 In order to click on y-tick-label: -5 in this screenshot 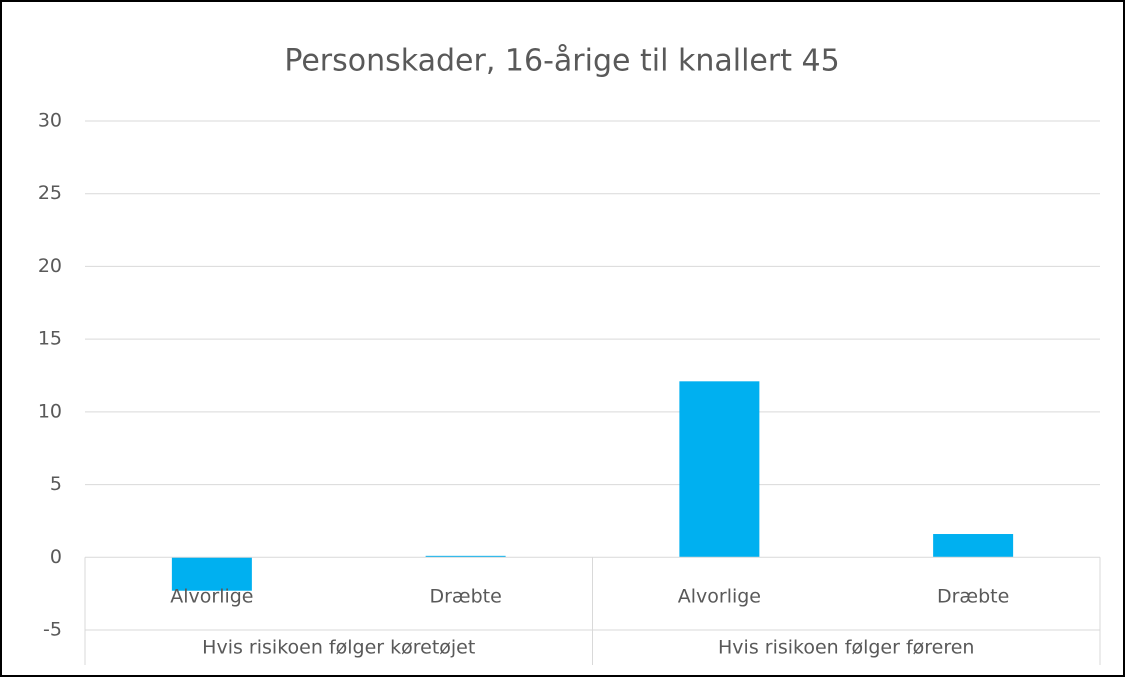, I will do `click(52, 630)`.